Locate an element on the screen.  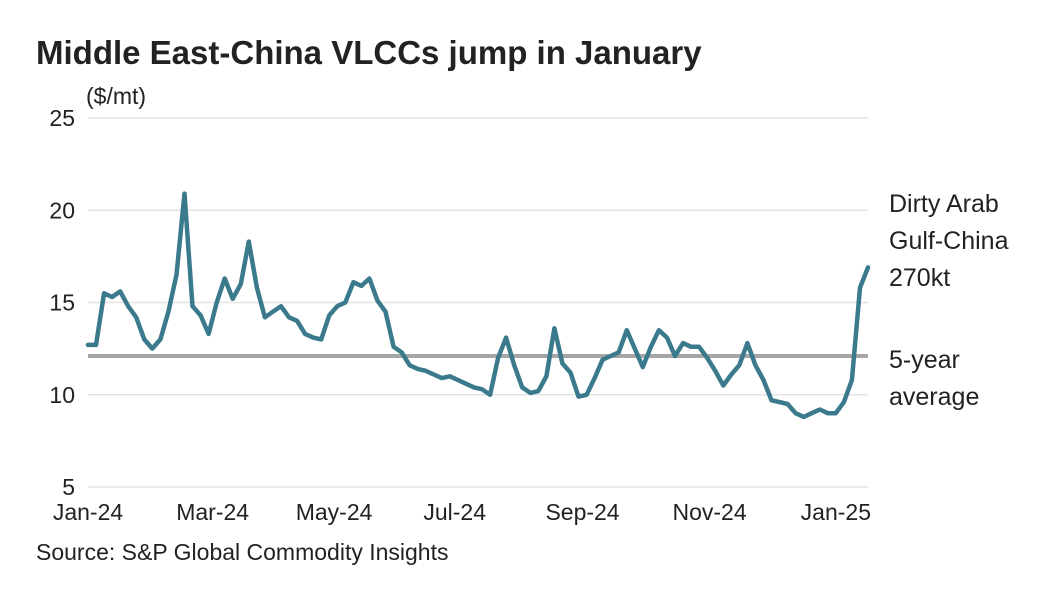
y-tick-label: 10 is located at coordinates (62, 395).